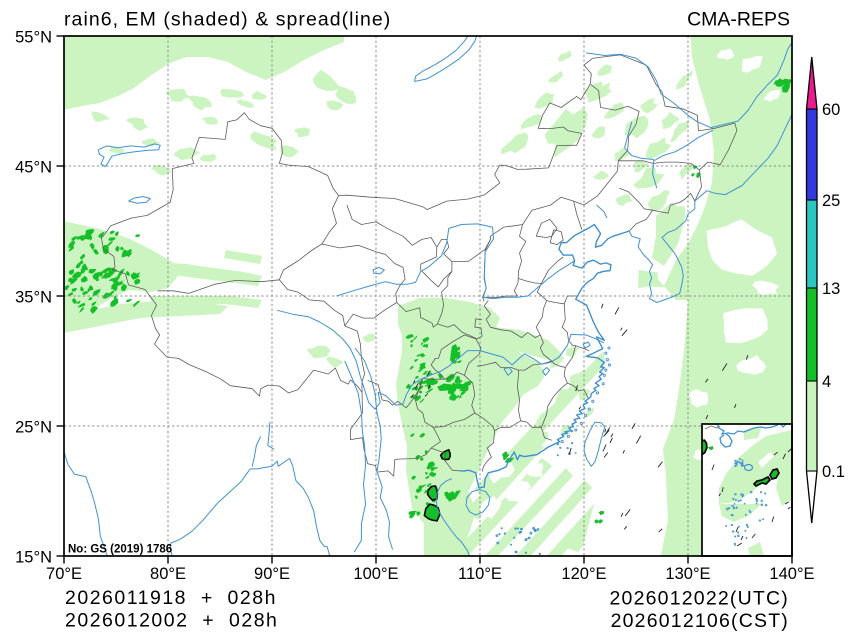 Image resolution: width=860 pixels, height=643 pixels. I want to click on svg-text: 60, so click(831, 110).